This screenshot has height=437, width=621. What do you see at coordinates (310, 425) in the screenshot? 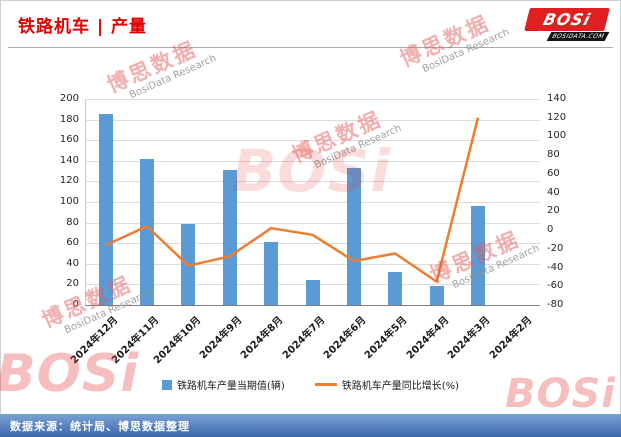
I see `footer-bar: 数据来源：统计局、博思数据整理` at bounding box center [310, 425].